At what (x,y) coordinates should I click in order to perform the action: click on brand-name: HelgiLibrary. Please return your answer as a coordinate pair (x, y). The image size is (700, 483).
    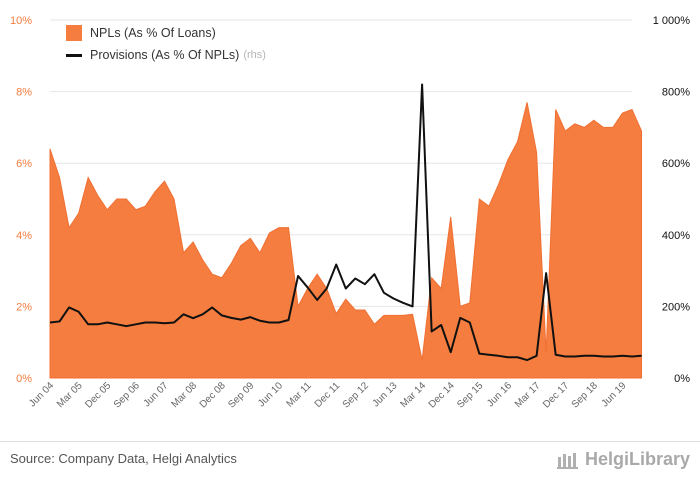
    Looking at the image, I should click on (637, 459).